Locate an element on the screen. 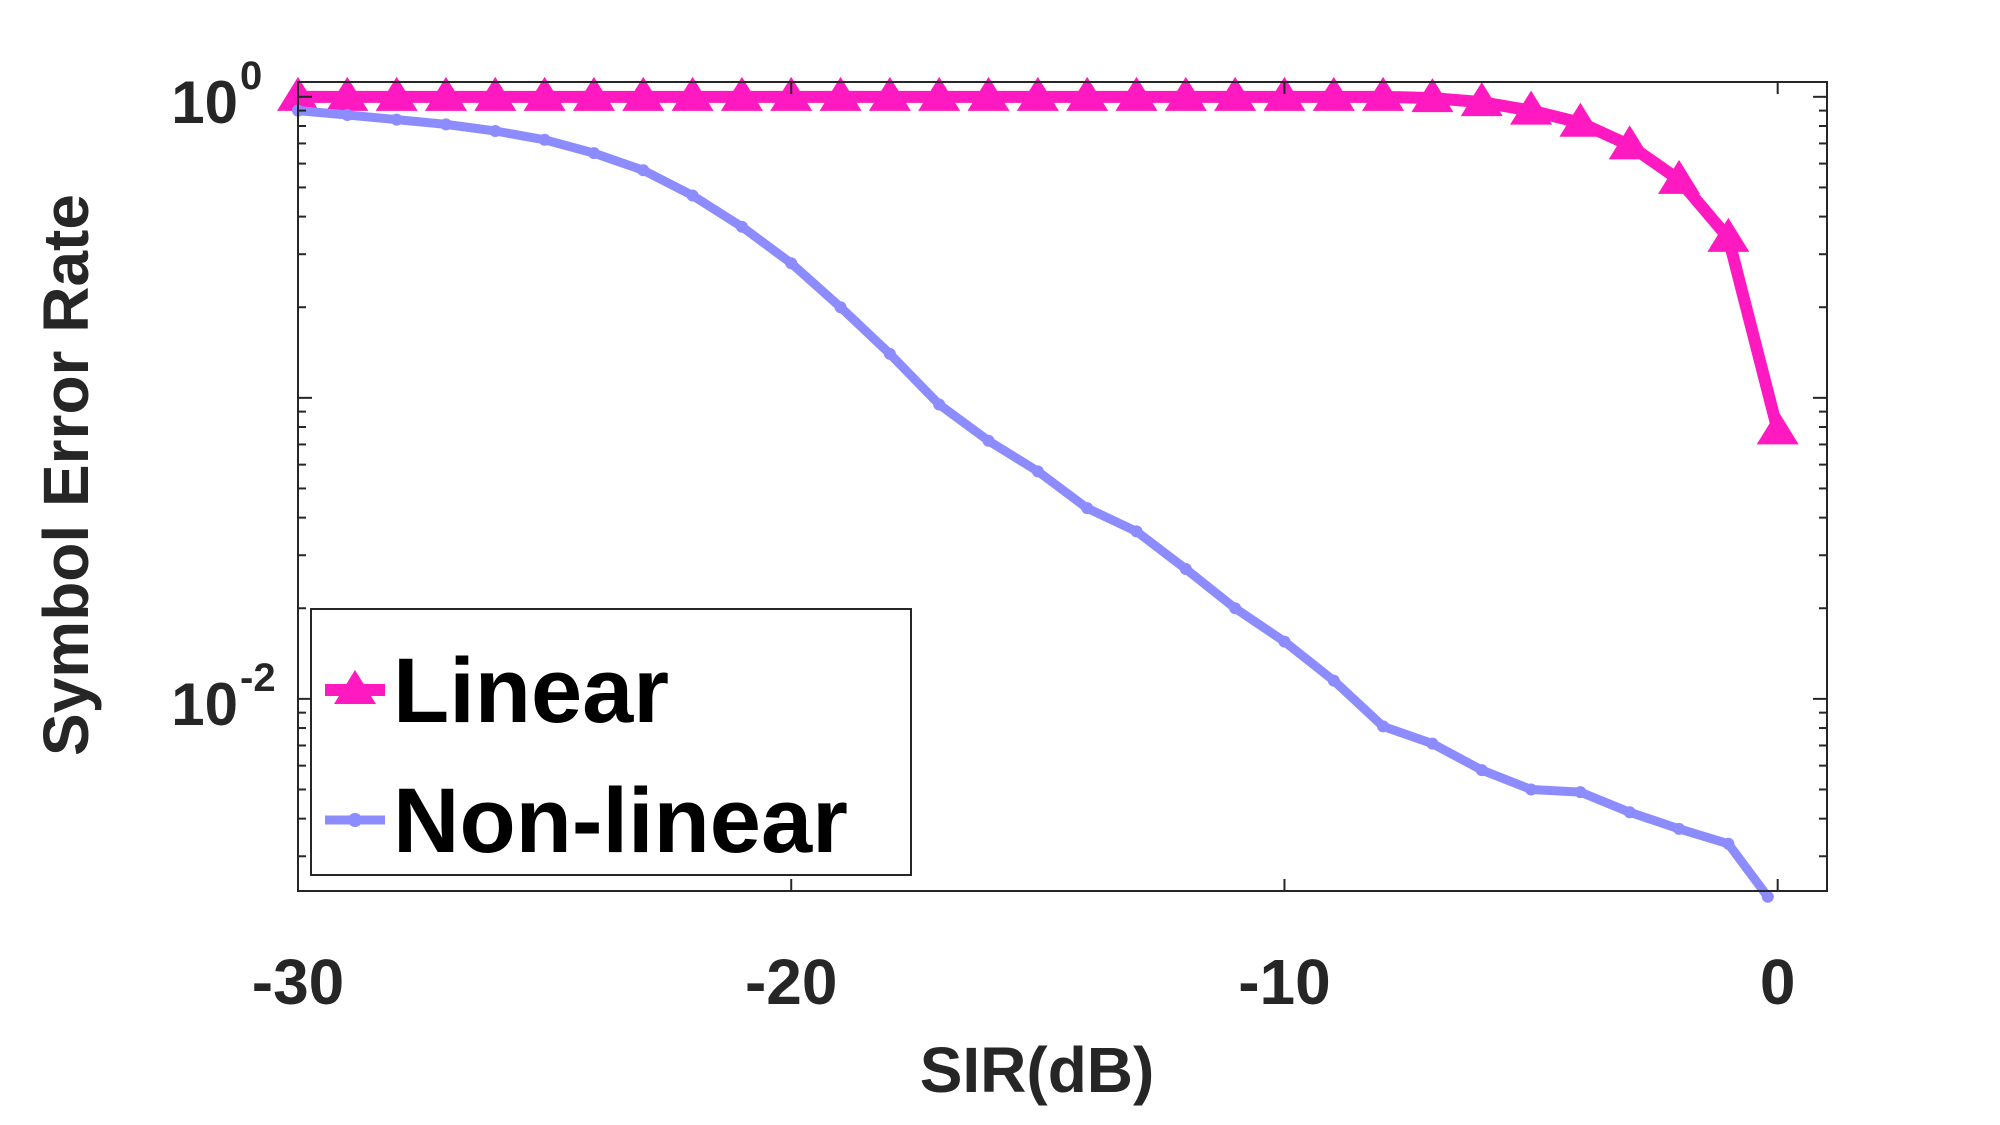 Image resolution: width=2000 pixels, height=1125 pixels. x-tick-label: -20 is located at coordinates (791, 982).